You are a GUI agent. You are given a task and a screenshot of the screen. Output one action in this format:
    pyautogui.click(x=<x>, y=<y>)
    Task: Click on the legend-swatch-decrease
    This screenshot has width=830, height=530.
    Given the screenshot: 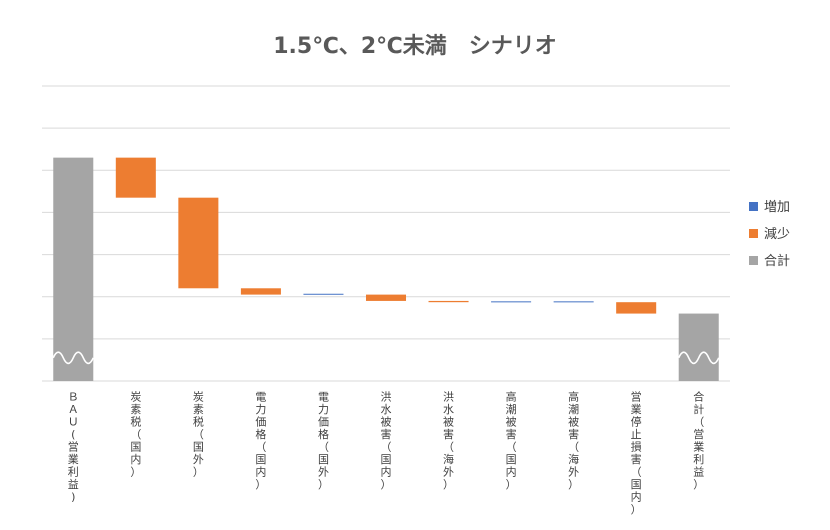 What is the action you would take?
    pyautogui.click(x=753, y=233)
    